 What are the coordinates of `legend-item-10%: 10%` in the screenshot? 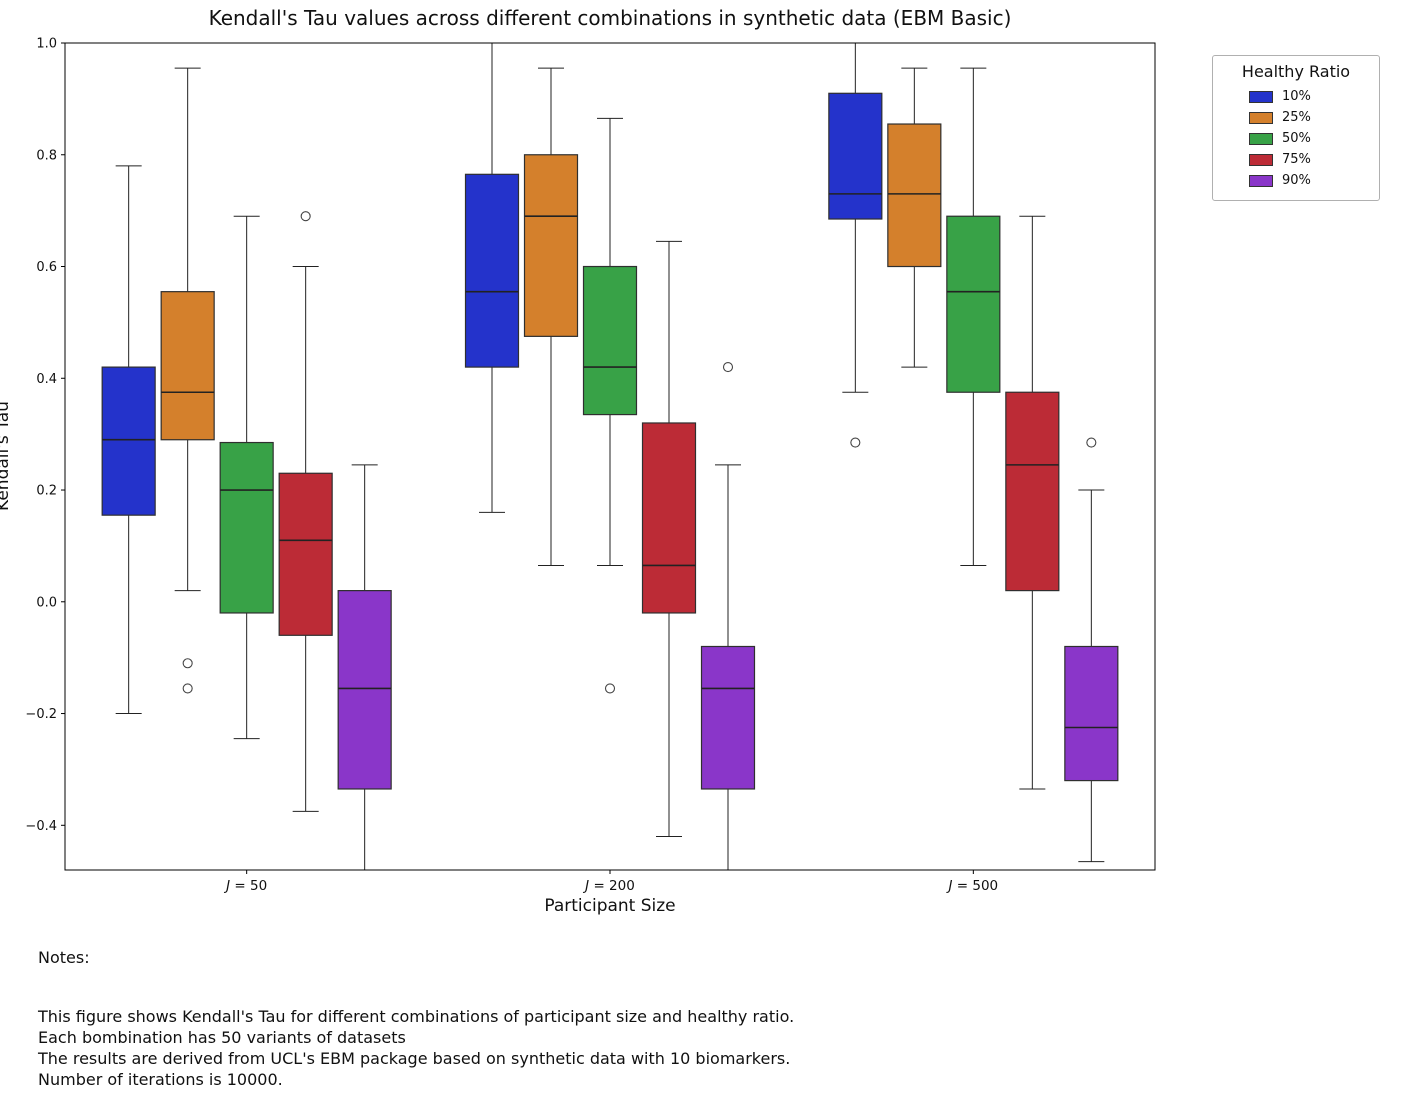 It's located at (1296, 96).